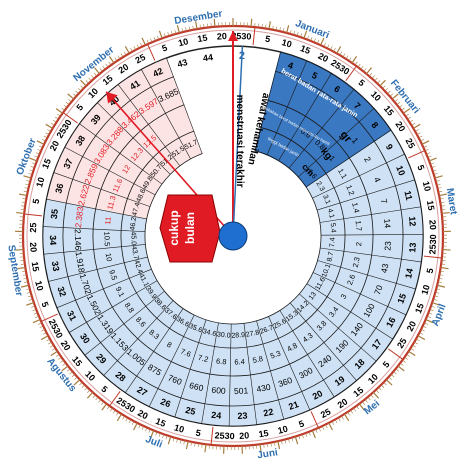  I want to click on mother-weight-value: 7.2, so click(203, 358).